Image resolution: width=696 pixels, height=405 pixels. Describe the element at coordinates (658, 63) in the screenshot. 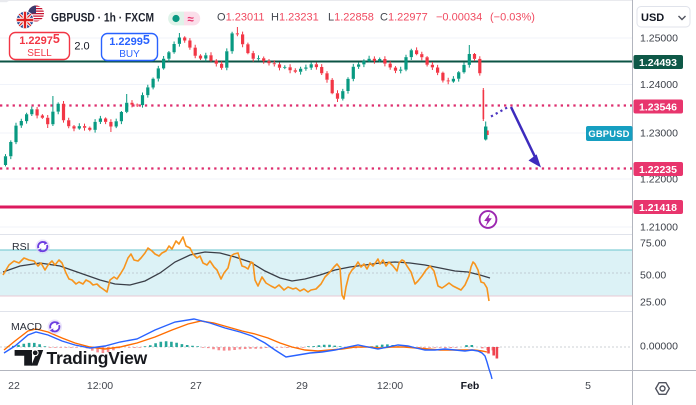

I see `svg-text: 1.24493` at that location.